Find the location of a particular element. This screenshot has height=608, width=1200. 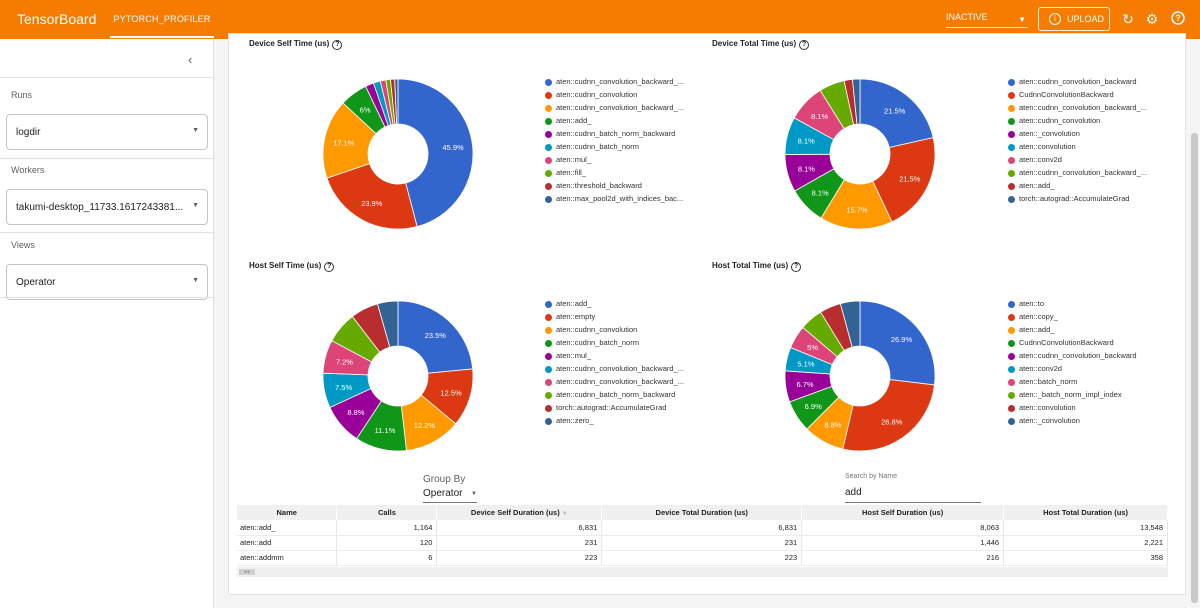

refresh-icon: ↻ is located at coordinates (1128, 19).